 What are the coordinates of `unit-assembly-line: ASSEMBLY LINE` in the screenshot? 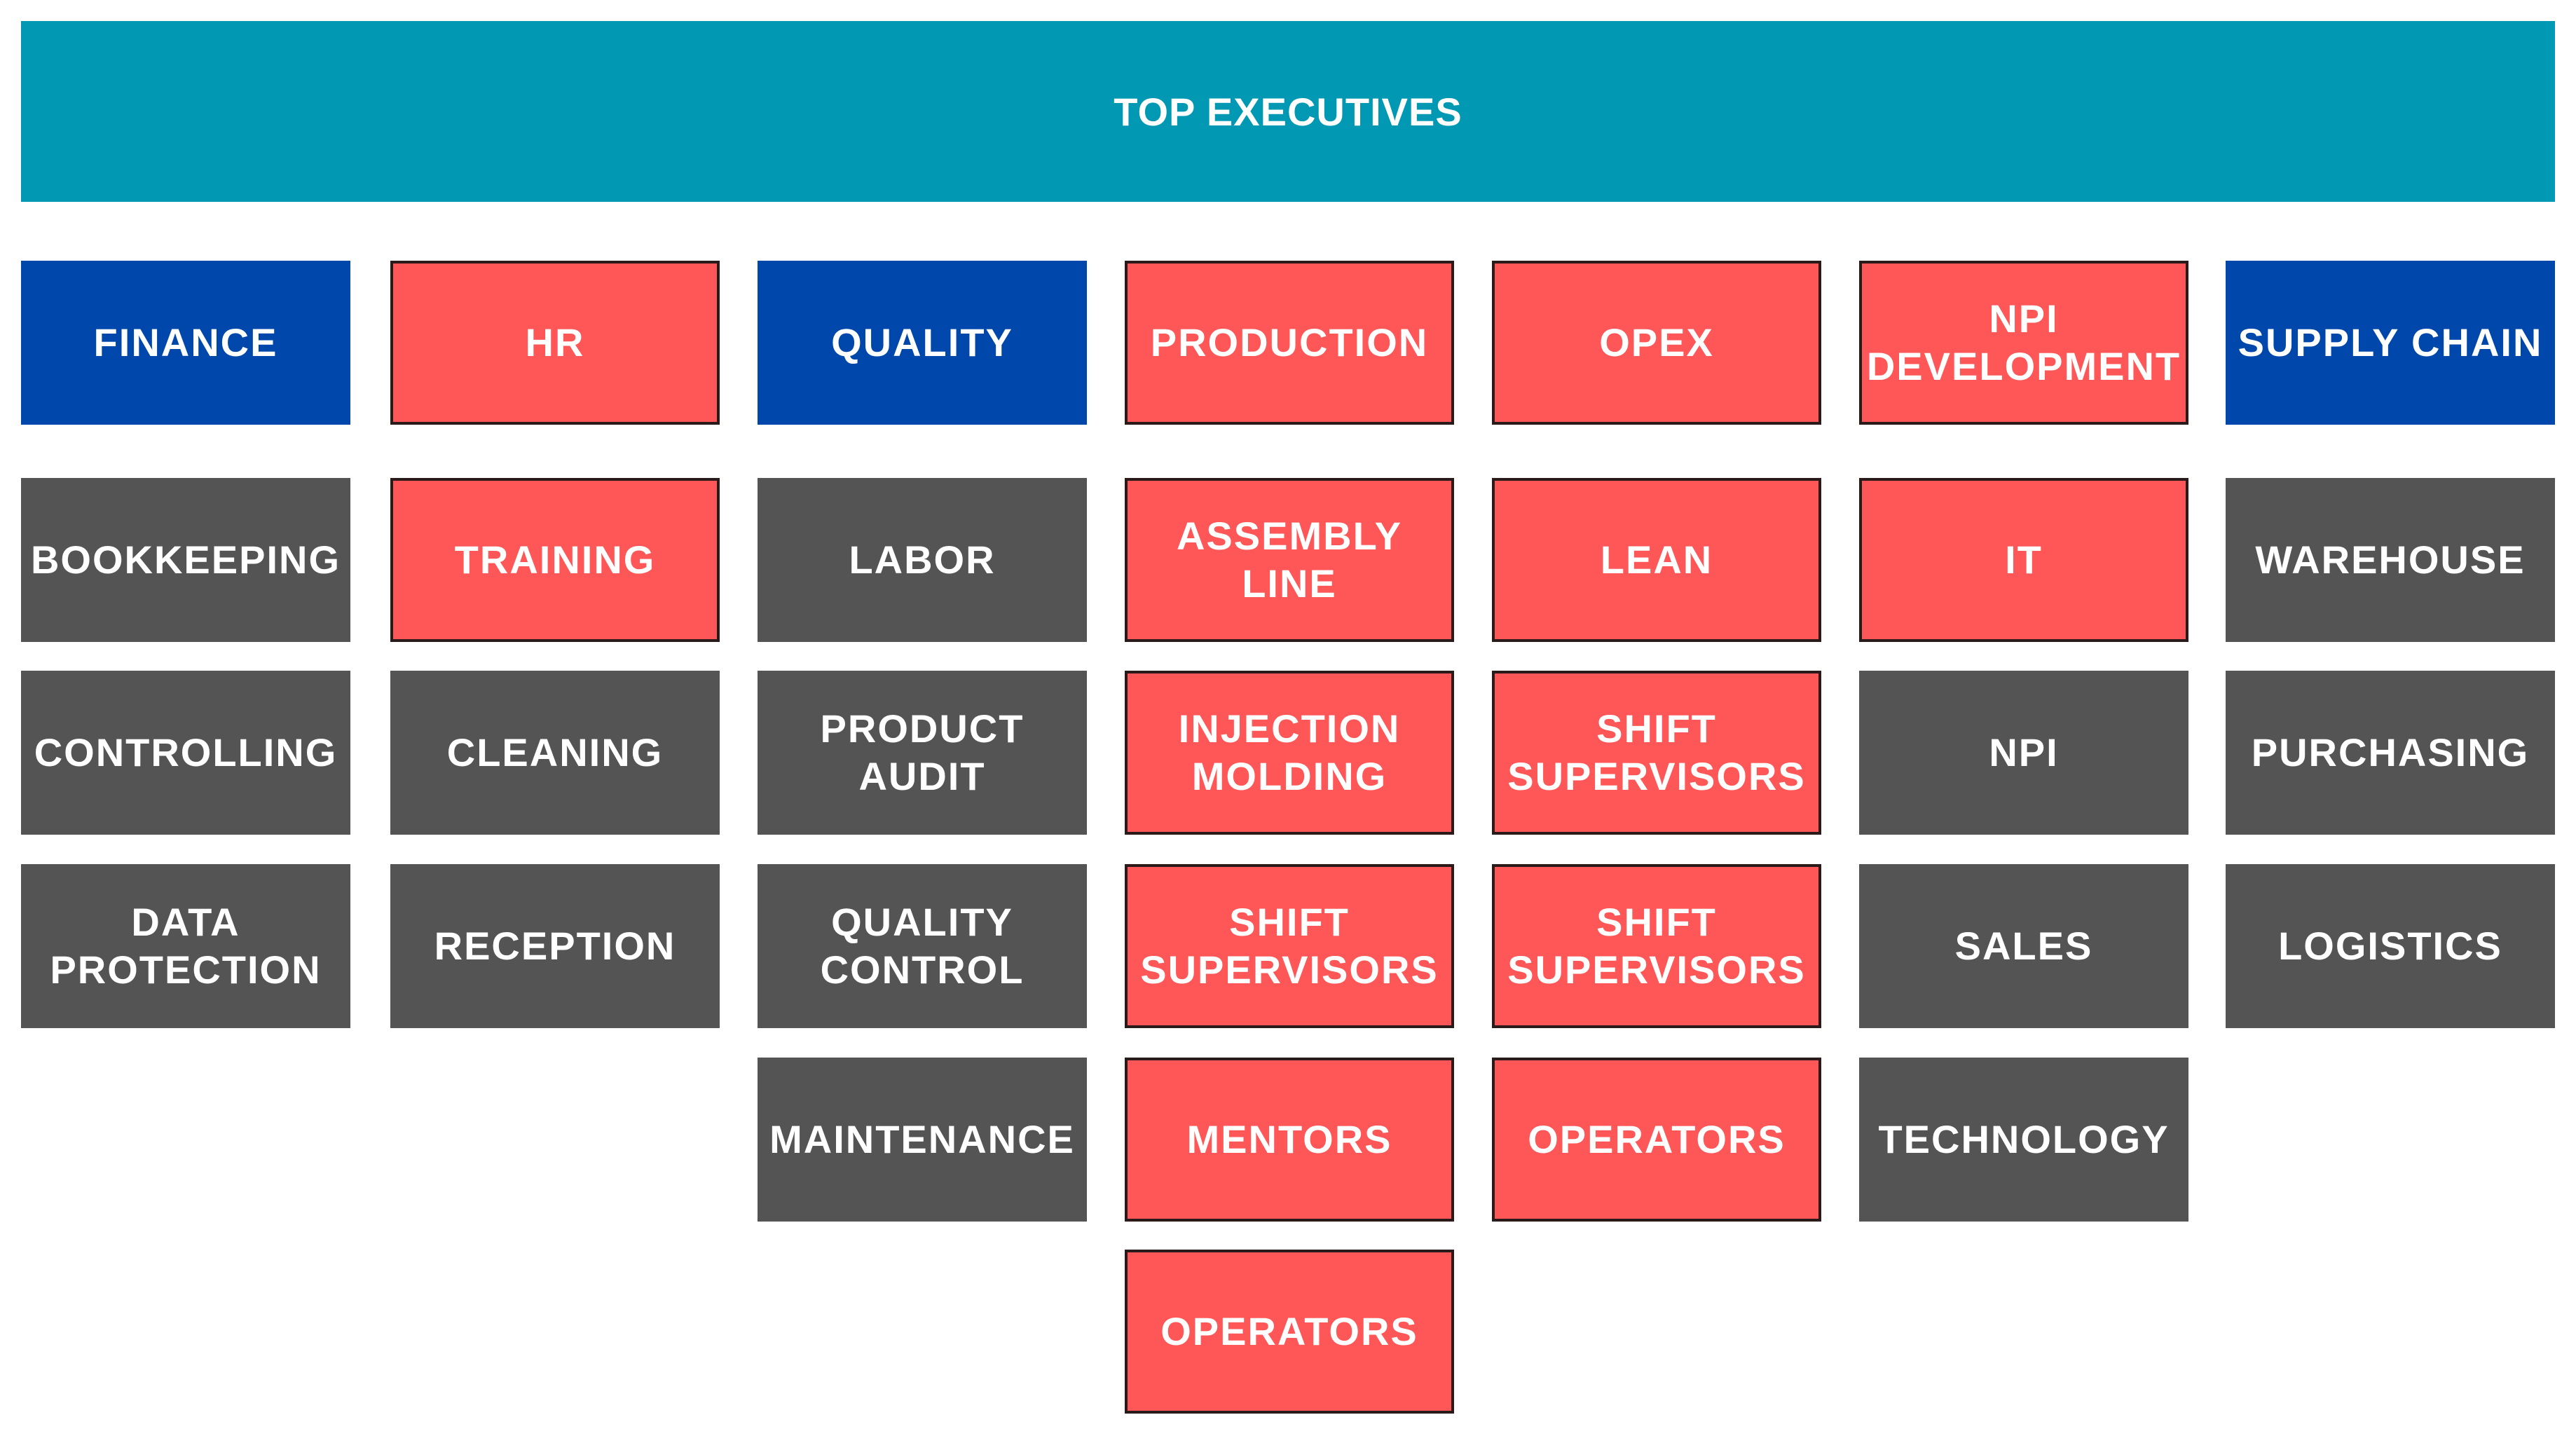 It's located at (1289, 560).